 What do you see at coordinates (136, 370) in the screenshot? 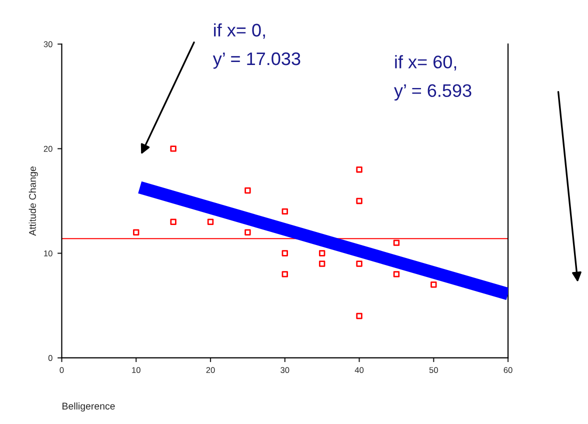
I see `x-tick-label: 10` at bounding box center [136, 370].